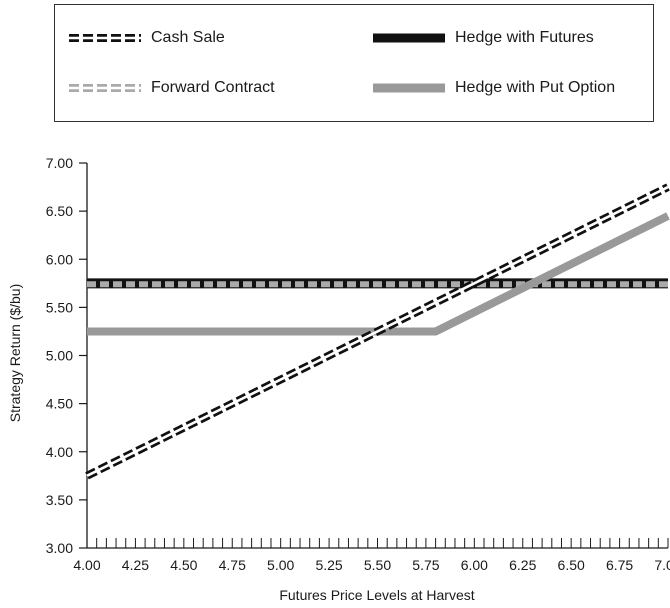 Image resolution: width=670 pixels, height=608 pixels. I want to click on x-tick-label: 6.25, so click(522, 565).